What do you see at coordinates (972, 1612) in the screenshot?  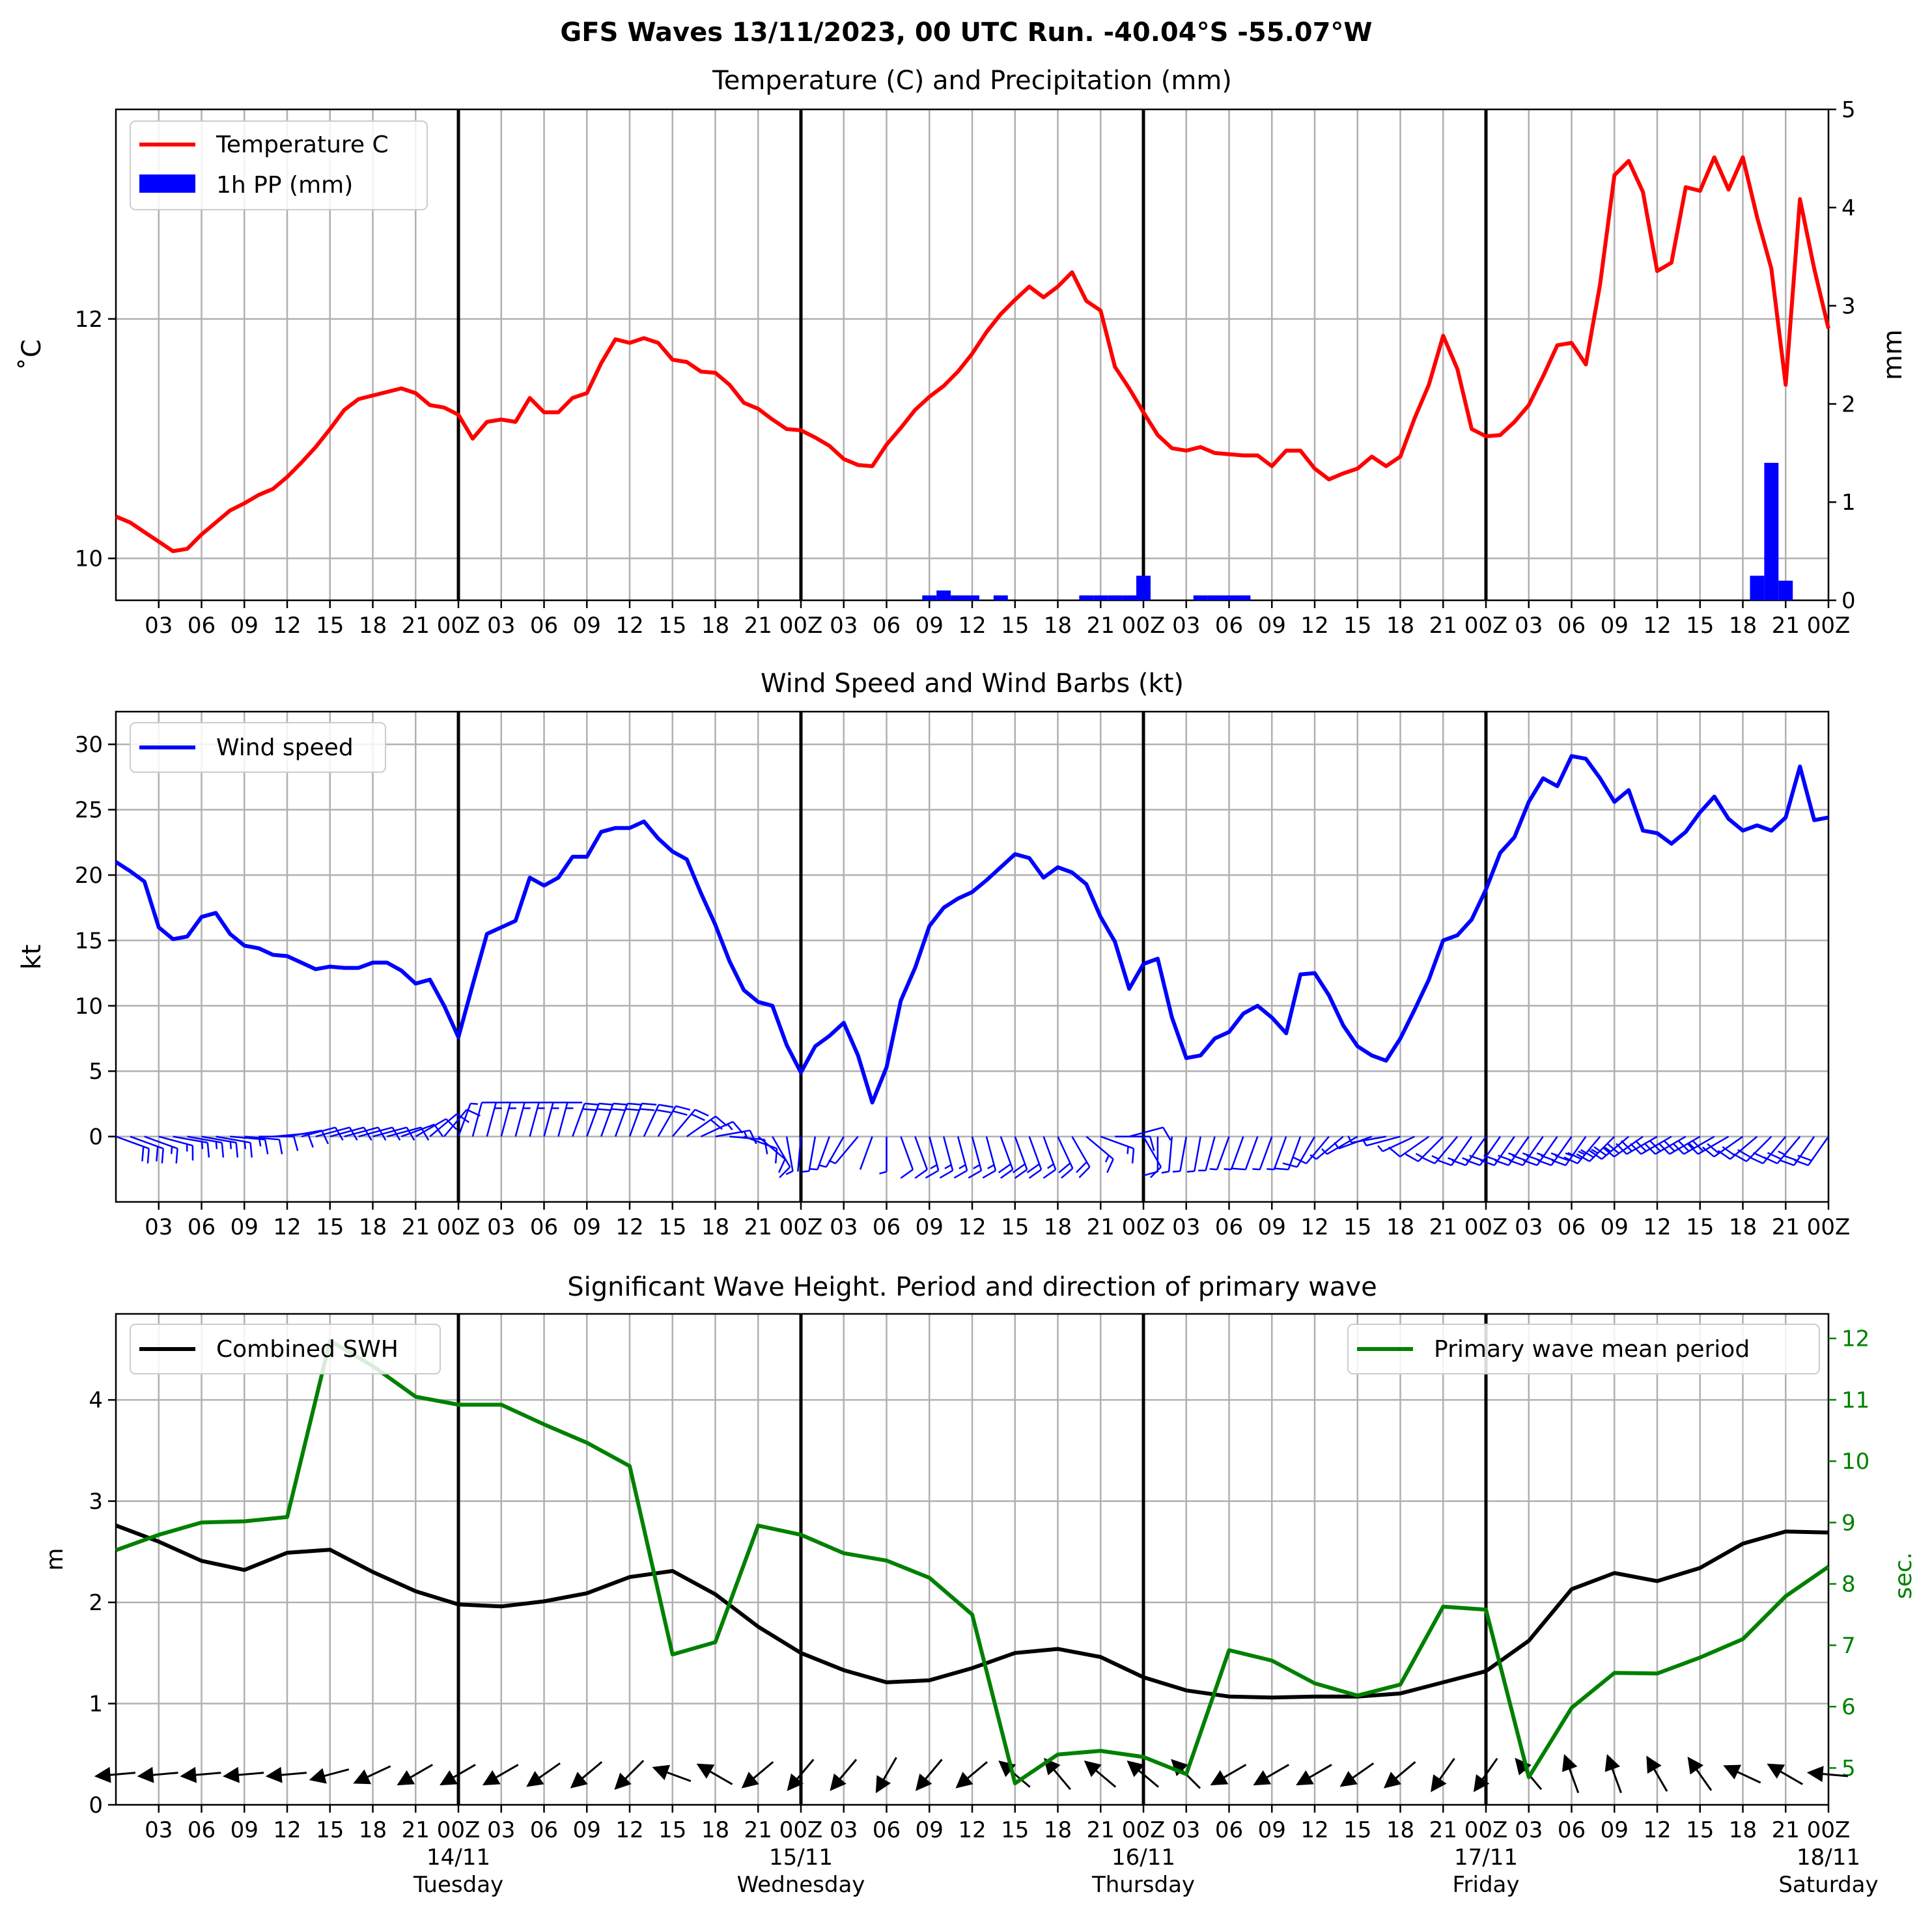 I see `swh-line` at bounding box center [972, 1612].